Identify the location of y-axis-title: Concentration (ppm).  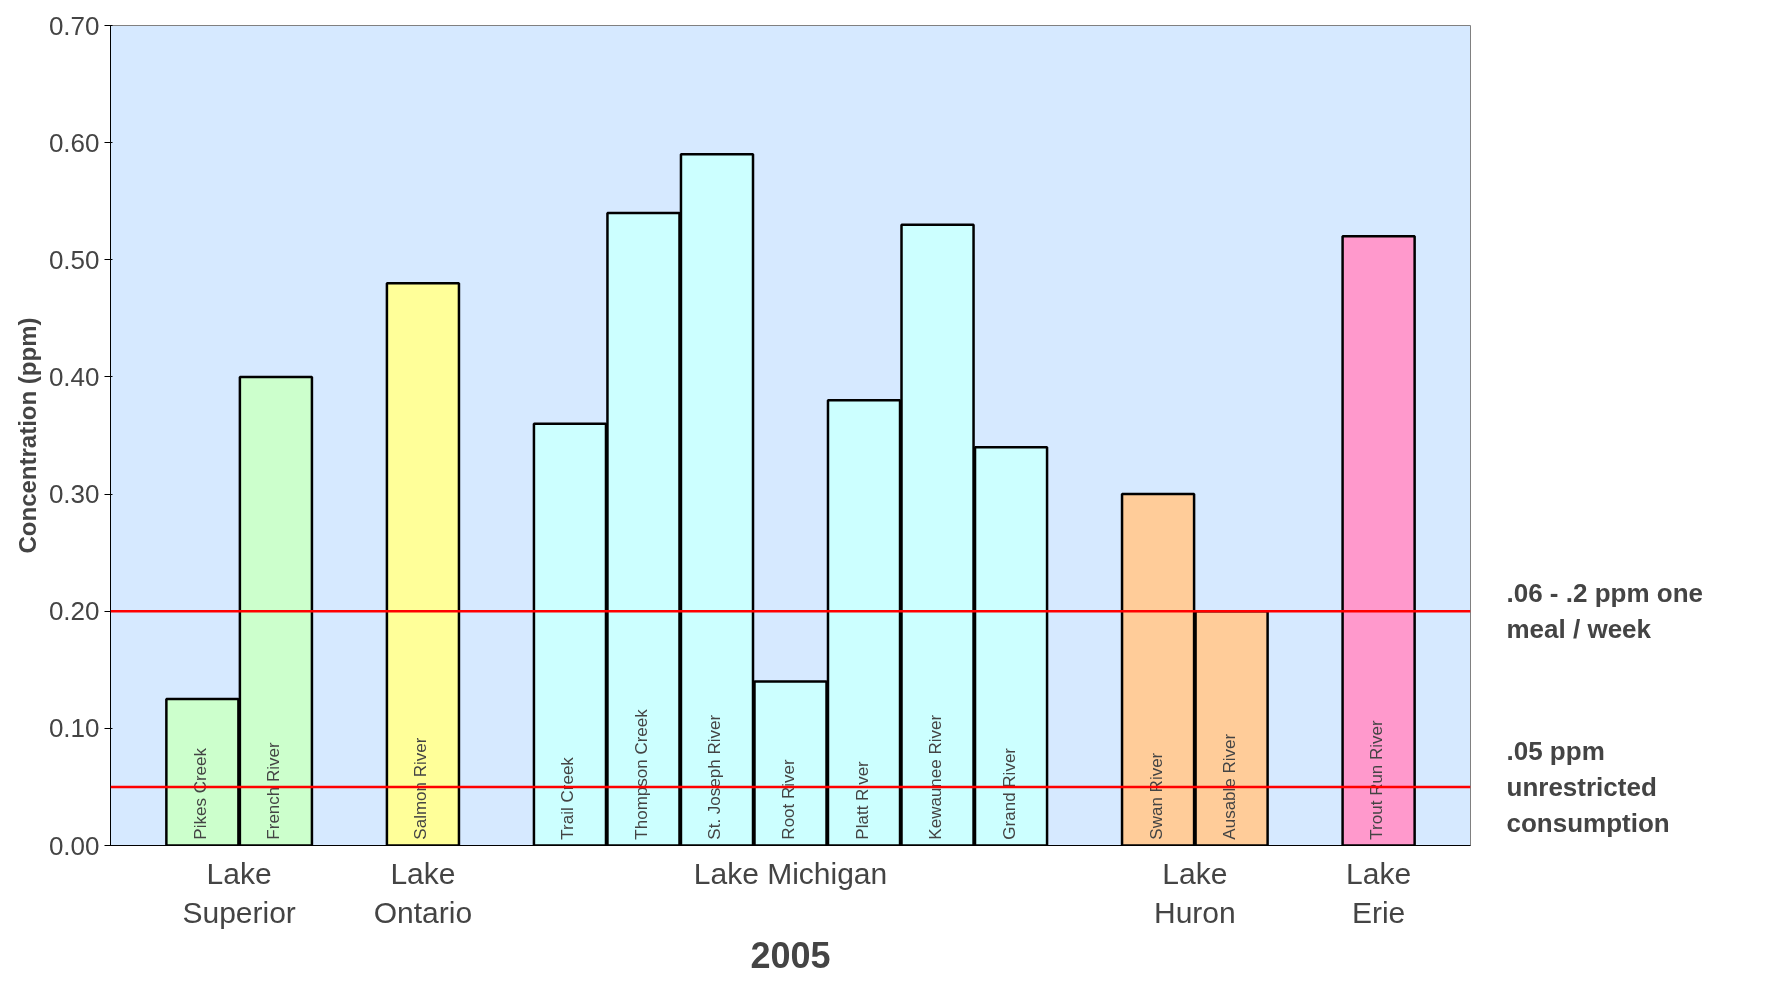
(27, 435).